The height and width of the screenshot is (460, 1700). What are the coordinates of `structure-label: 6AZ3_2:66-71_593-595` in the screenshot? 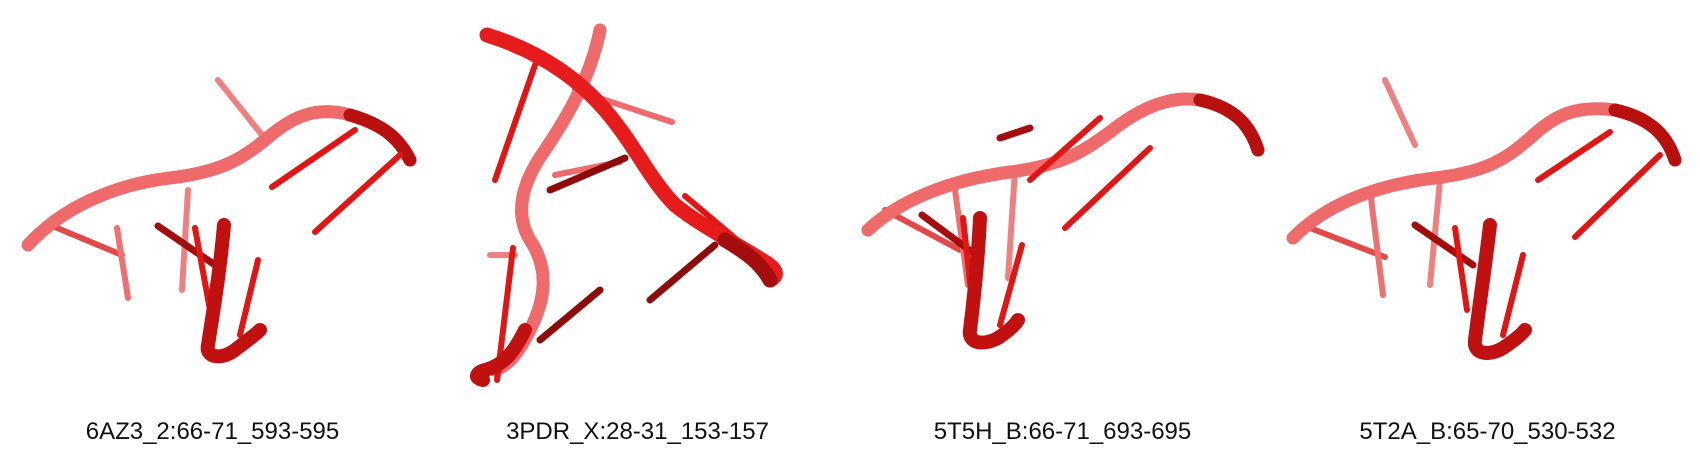 It's located at (212, 431).